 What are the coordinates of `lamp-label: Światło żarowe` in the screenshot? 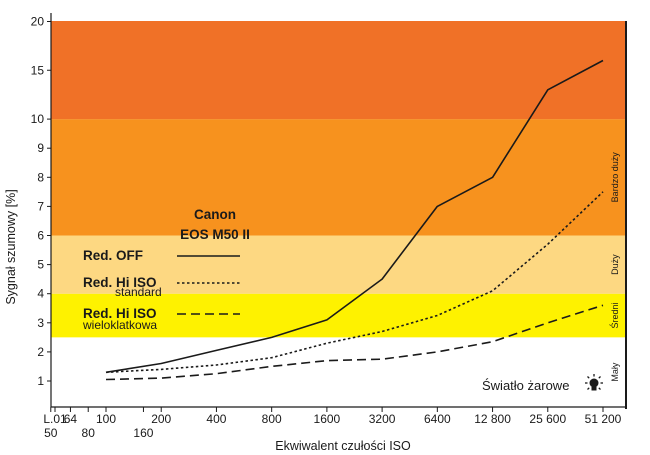 It's located at (525, 385).